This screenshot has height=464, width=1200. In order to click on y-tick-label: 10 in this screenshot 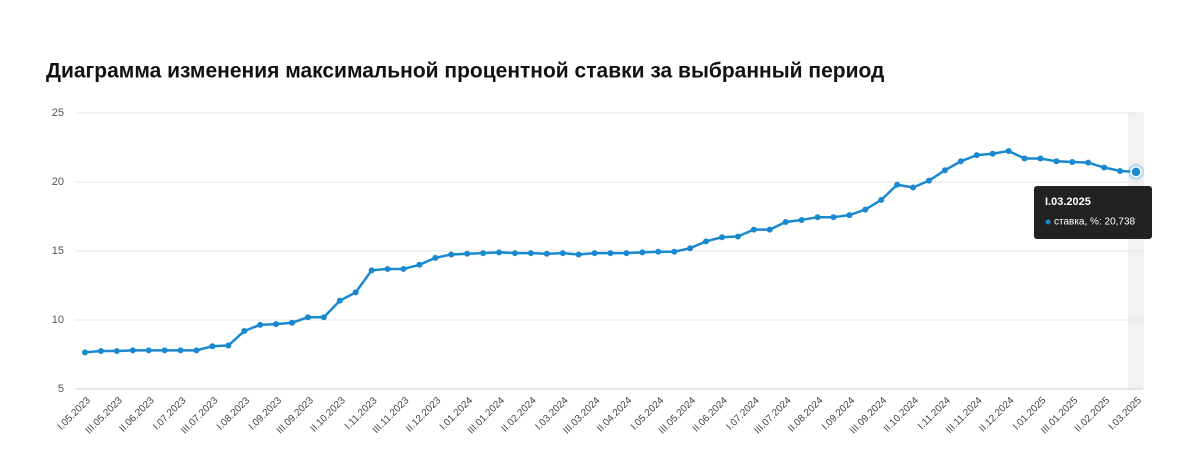, I will do `click(58, 320)`.